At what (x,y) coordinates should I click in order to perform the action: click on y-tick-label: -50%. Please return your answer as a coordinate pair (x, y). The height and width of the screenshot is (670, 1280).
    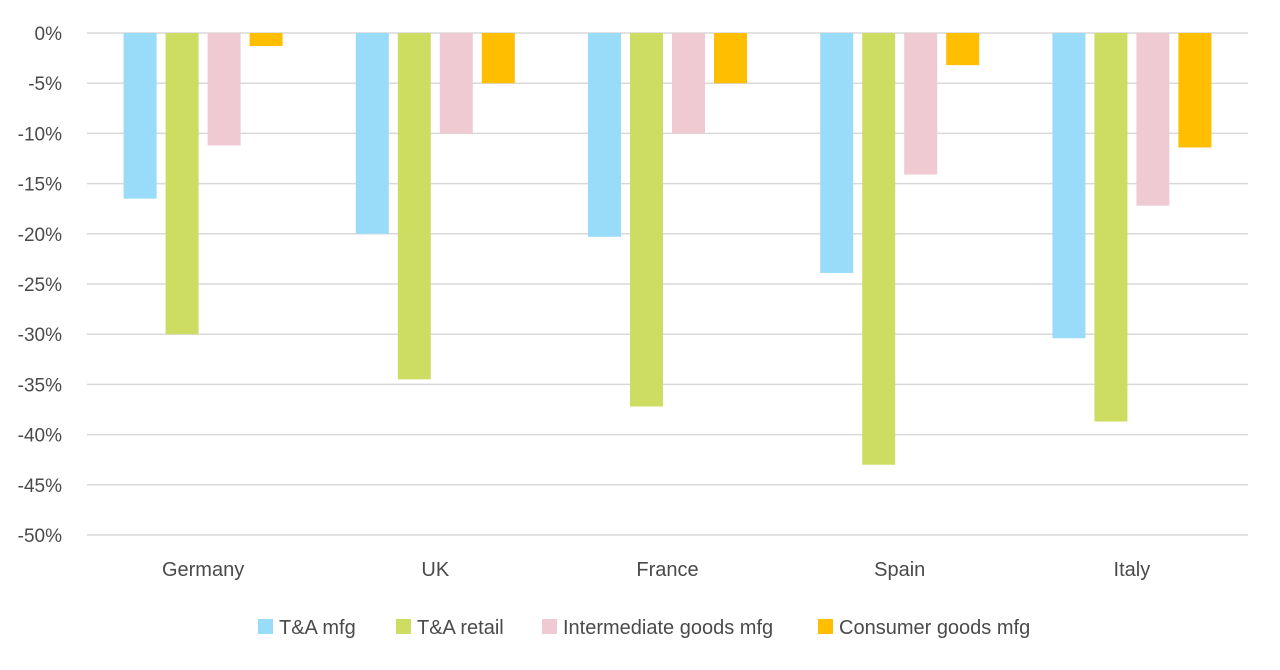
    Looking at the image, I should click on (40, 536).